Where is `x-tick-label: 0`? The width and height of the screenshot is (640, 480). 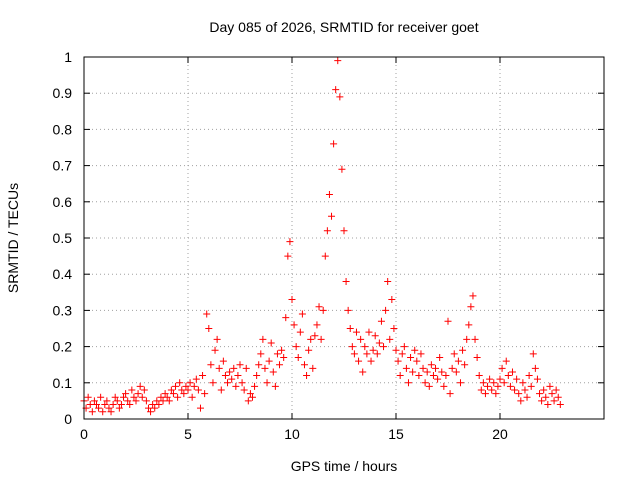
x-tick-label: 0 is located at coordinates (84, 434).